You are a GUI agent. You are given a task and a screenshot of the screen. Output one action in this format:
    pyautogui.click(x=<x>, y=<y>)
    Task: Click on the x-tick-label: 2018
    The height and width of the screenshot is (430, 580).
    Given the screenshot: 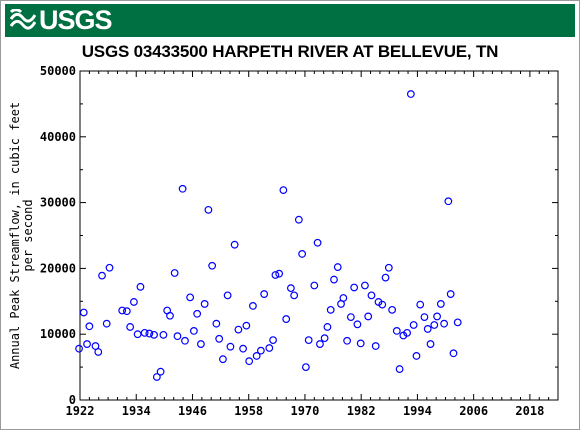 What is the action you would take?
    pyautogui.click(x=529, y=411)
    